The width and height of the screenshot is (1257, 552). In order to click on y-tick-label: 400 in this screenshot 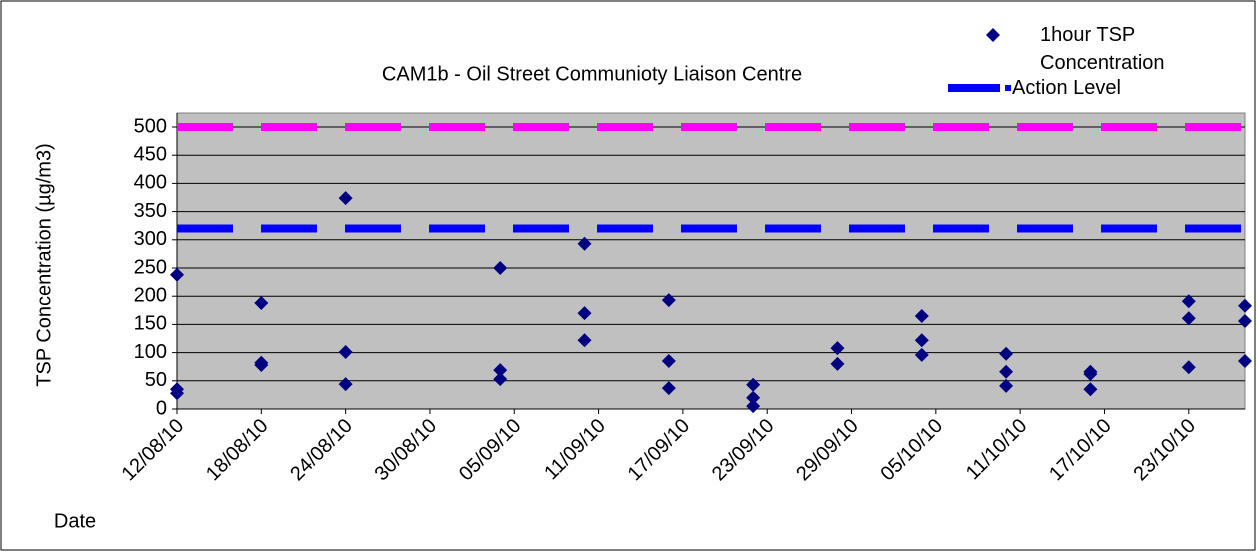, I will do `click(150, 183)`.